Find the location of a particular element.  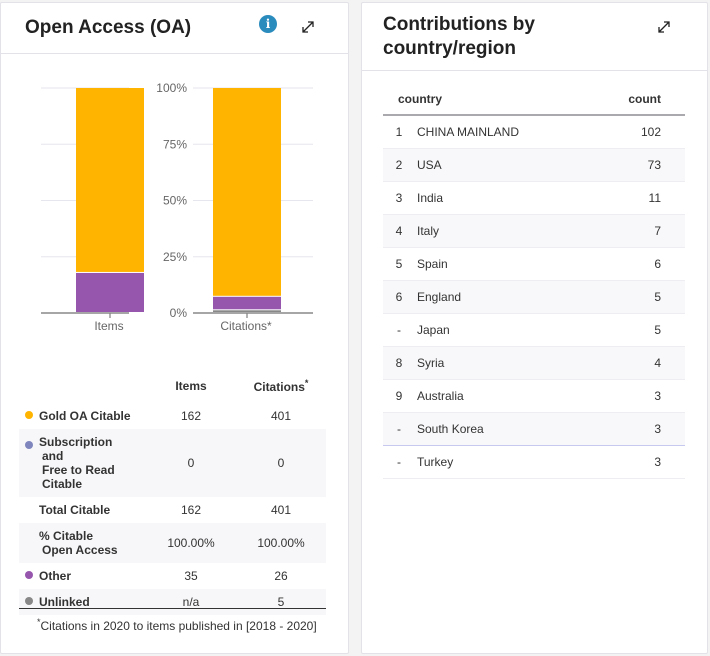

country-rank: 6 is located at coordinates (399, 297).